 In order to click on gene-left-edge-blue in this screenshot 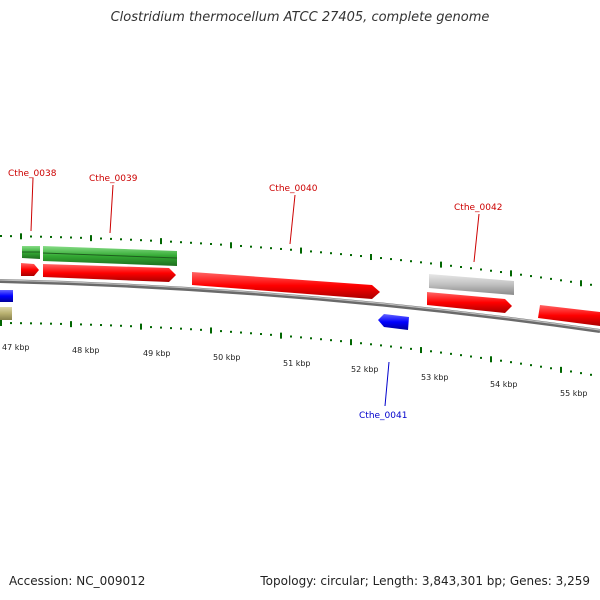, I will do `click(6, 296)`.